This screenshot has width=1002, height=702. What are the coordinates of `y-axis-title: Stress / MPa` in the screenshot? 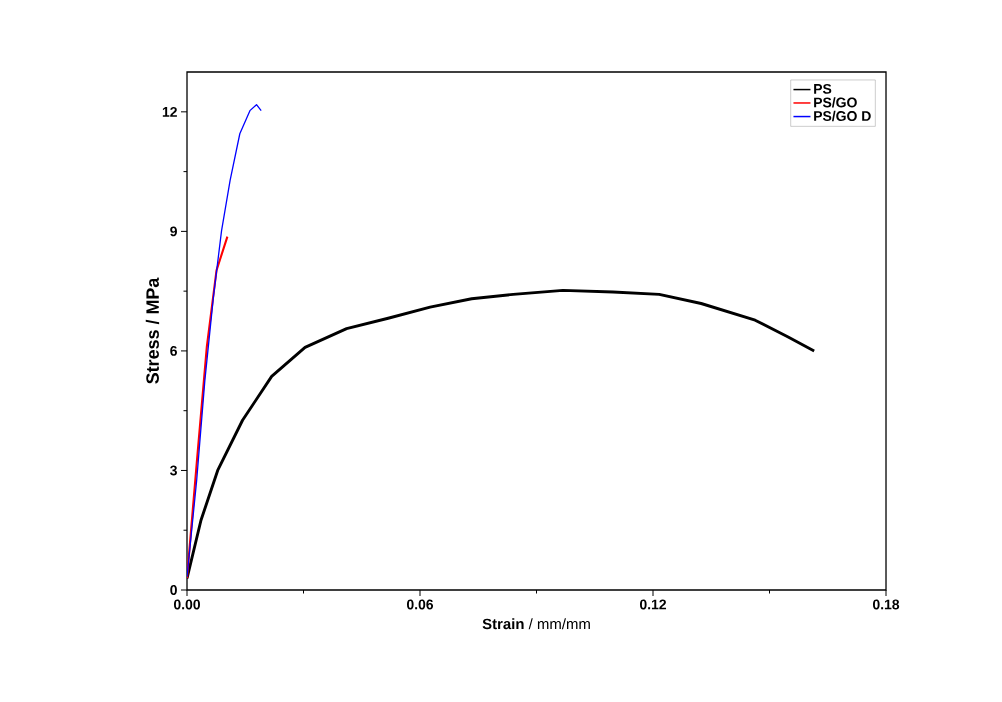 It's located at (152, 330).